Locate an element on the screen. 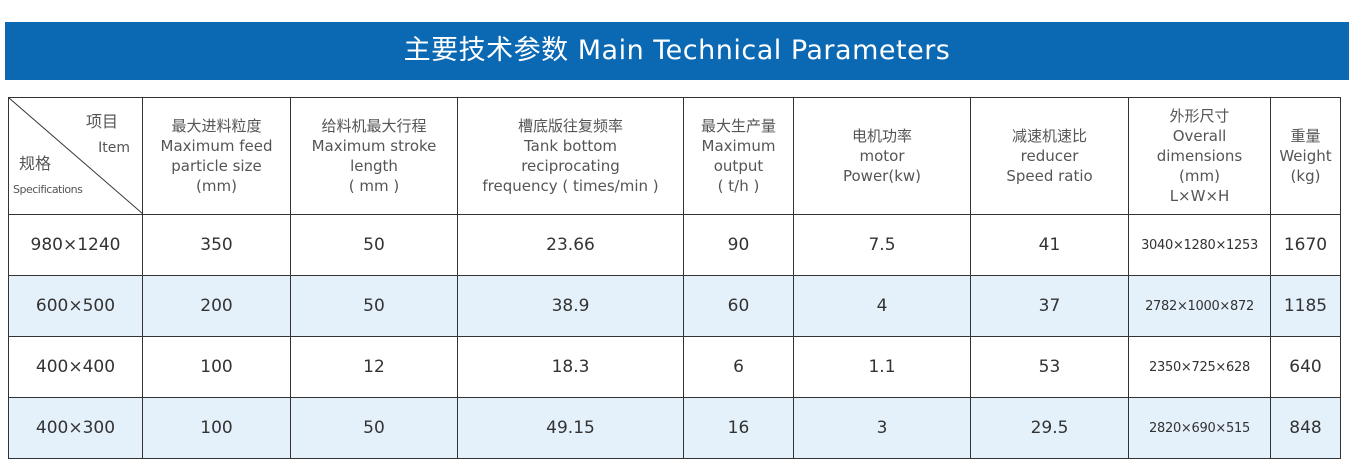 The height and width of the screenshot is (470, 1354). table-row: 400×400 100 12 18.3 6 1.1 53 2350×725×628 640 is located at coordinates (674, 367).